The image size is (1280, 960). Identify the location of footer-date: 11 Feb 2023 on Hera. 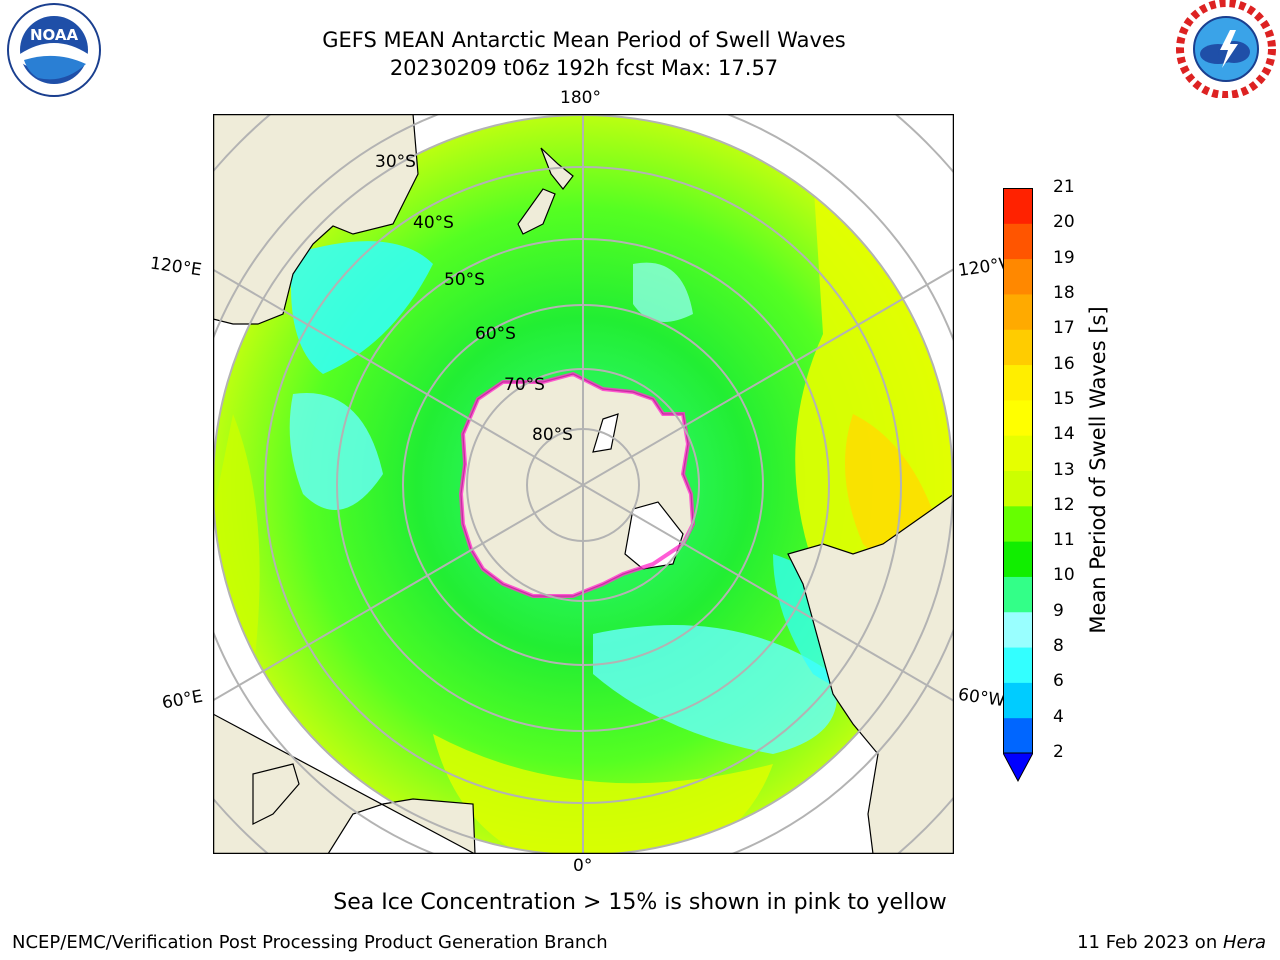
(1171, 942).